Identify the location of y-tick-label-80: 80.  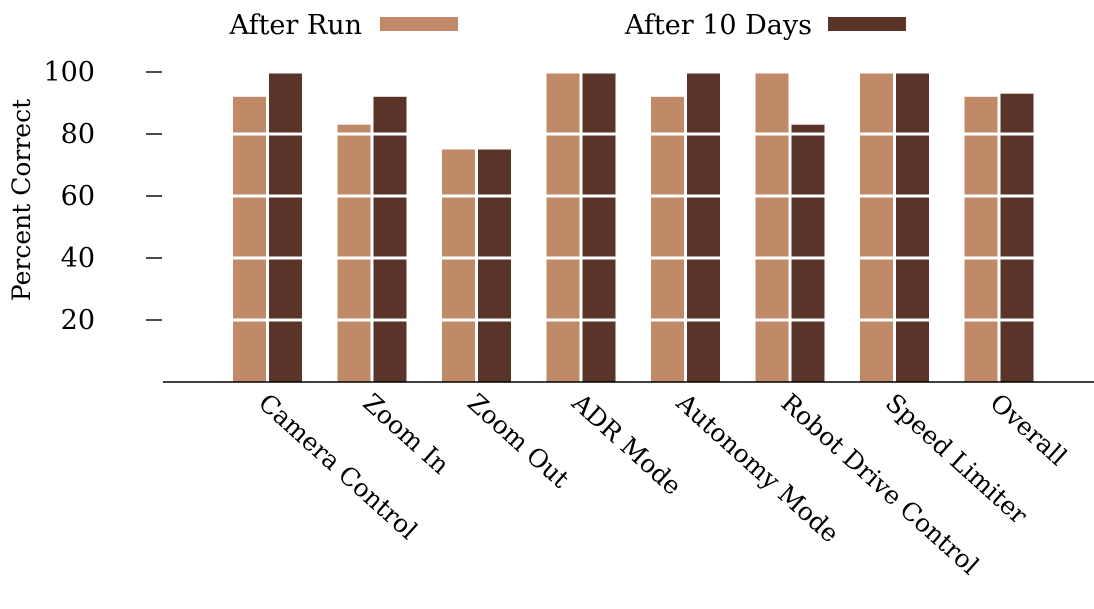
(78, 134).